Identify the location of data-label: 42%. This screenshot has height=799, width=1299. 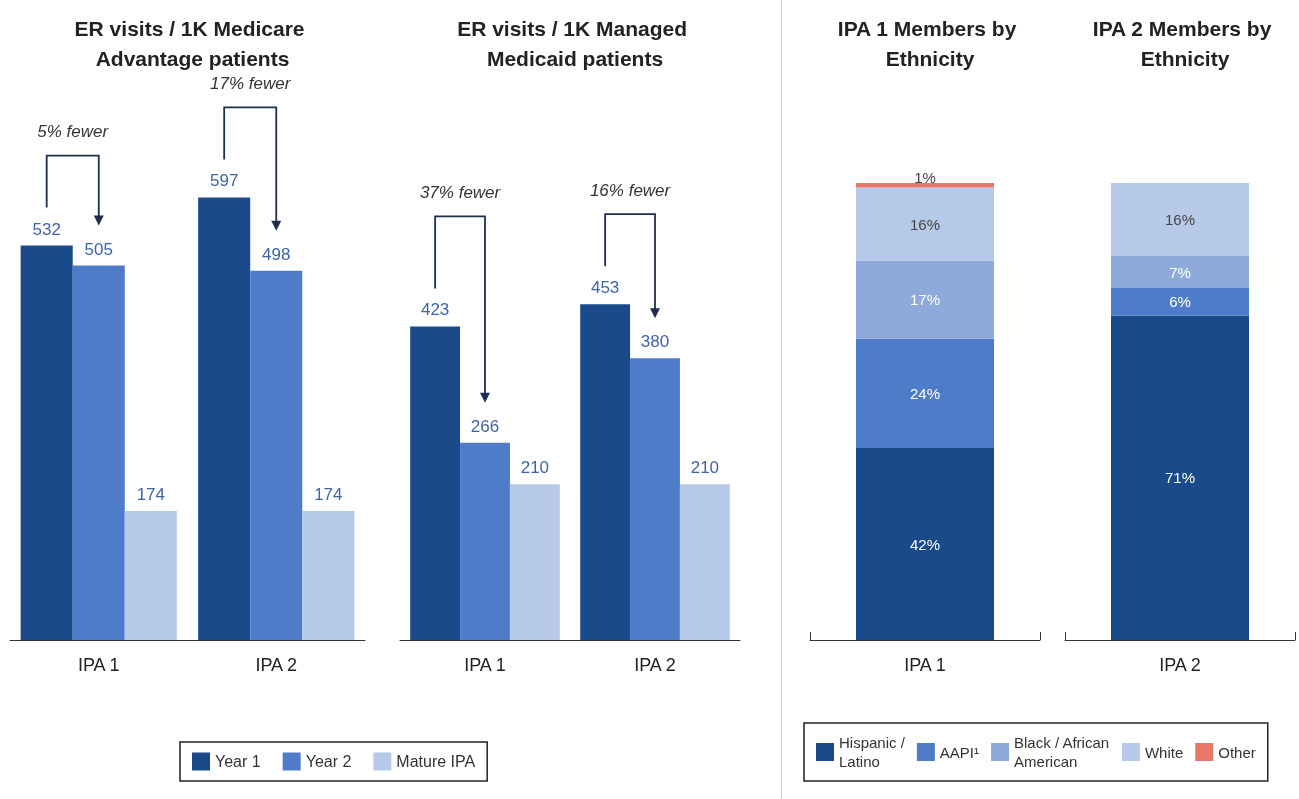
(925, 544).